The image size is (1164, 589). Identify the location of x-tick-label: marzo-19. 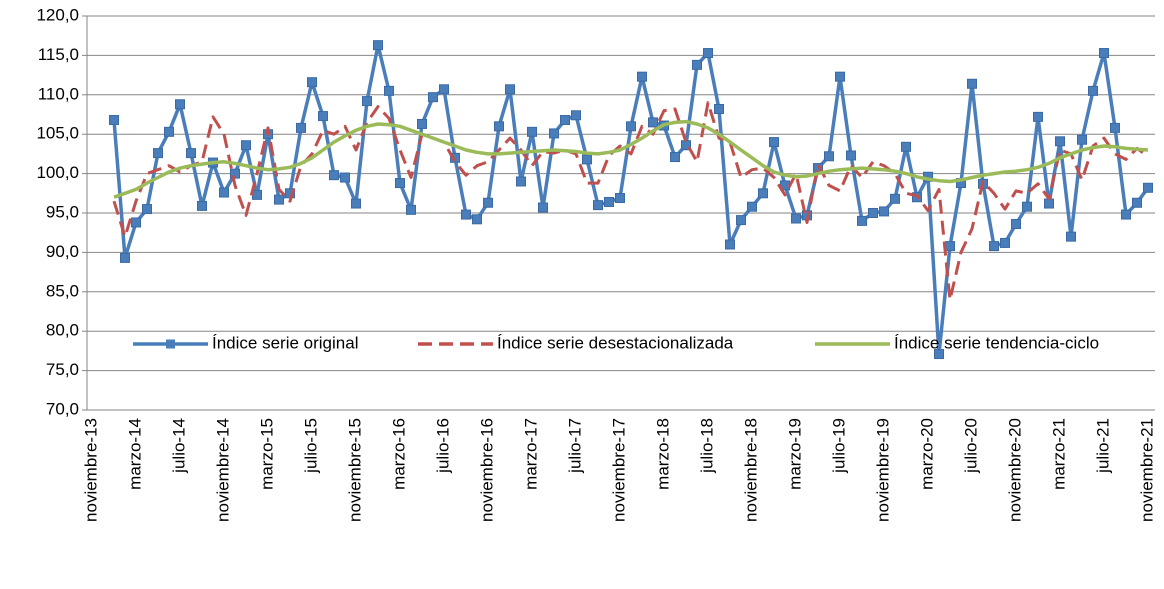
(794, 454).